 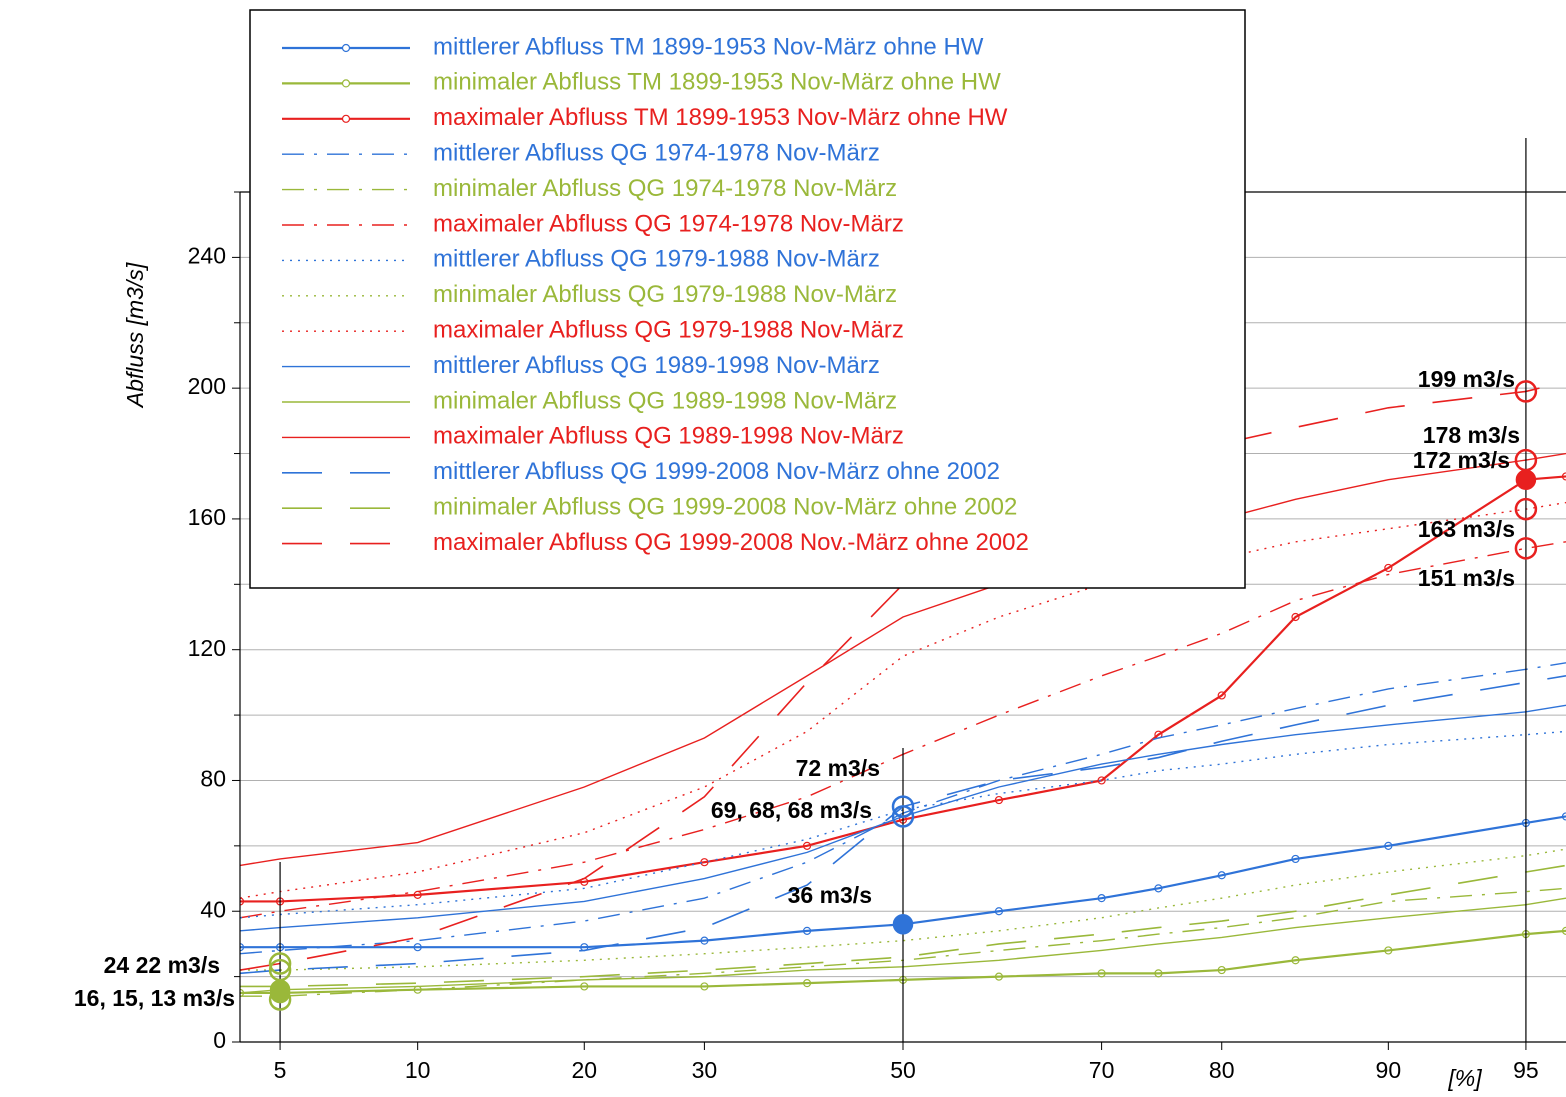 I want to click on legend-label: minimaler Abfluss QG 1989-1998 Nov-März, so click(x=665, y=400).